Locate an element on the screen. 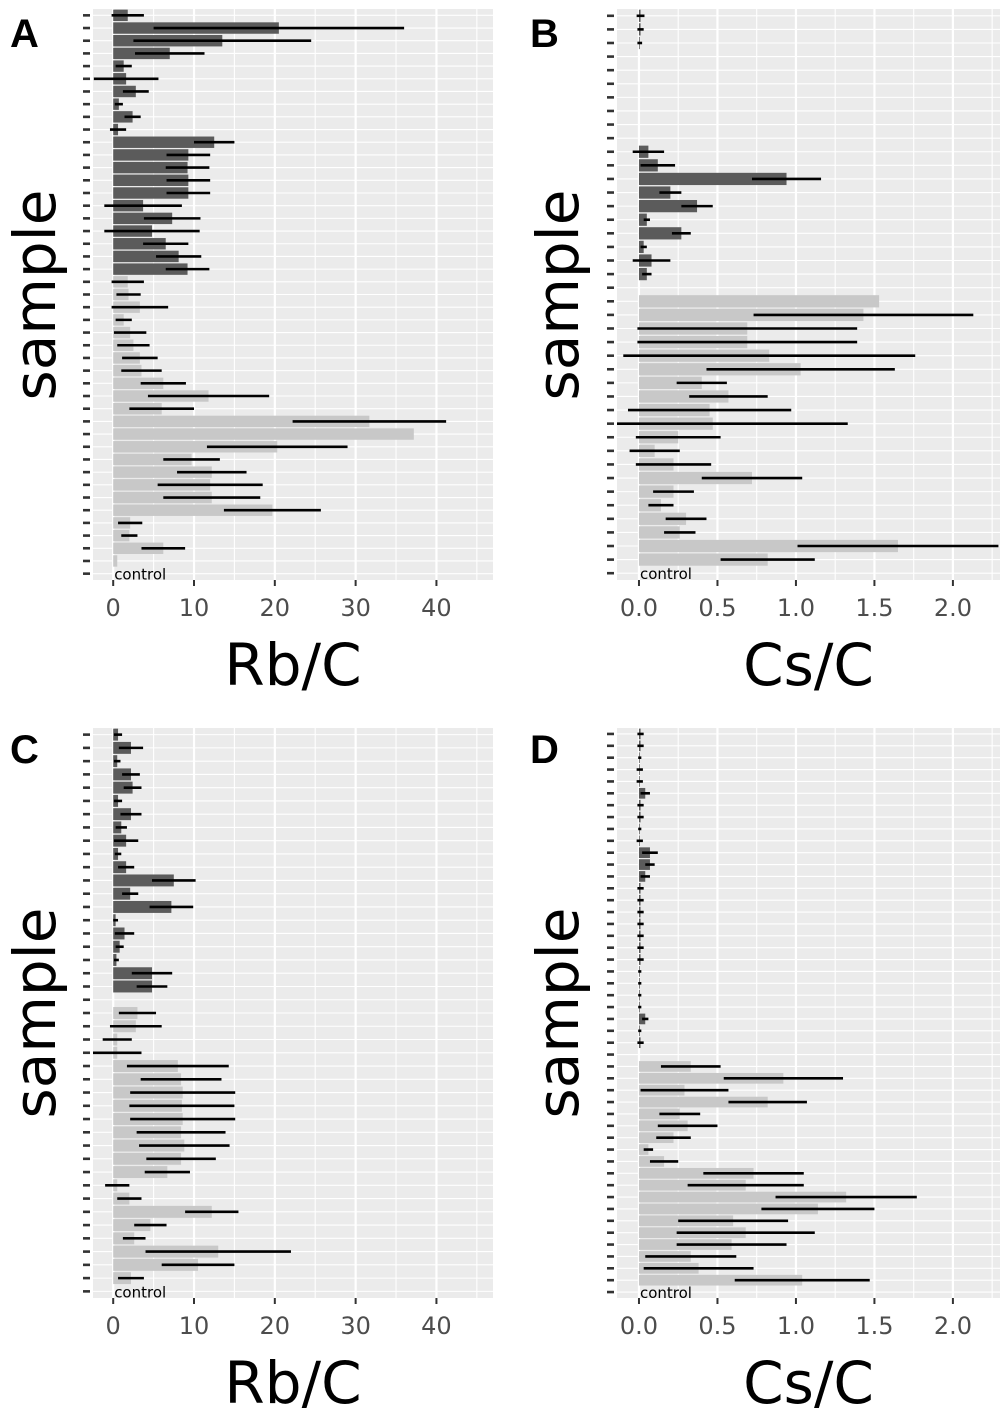  panel-letter: A is located at coordinates (24, 34).